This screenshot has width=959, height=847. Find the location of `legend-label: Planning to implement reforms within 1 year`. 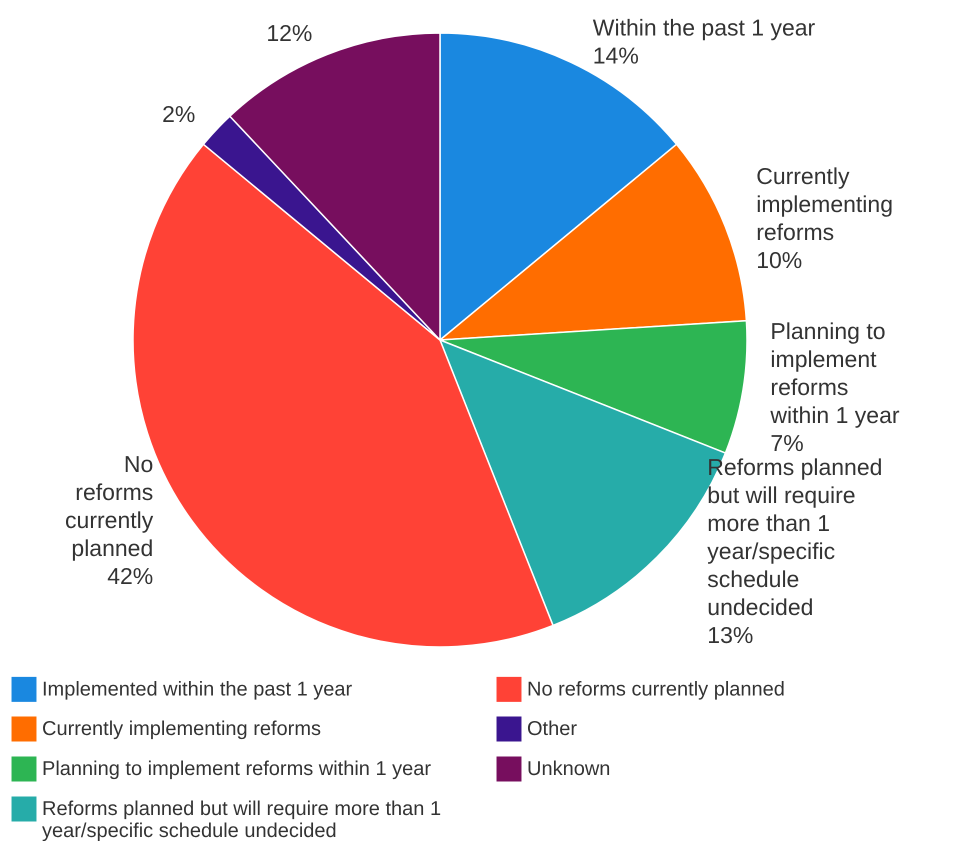

legend-label: Planning to implement reforms within 1 year is located at coordinates (237, 769).